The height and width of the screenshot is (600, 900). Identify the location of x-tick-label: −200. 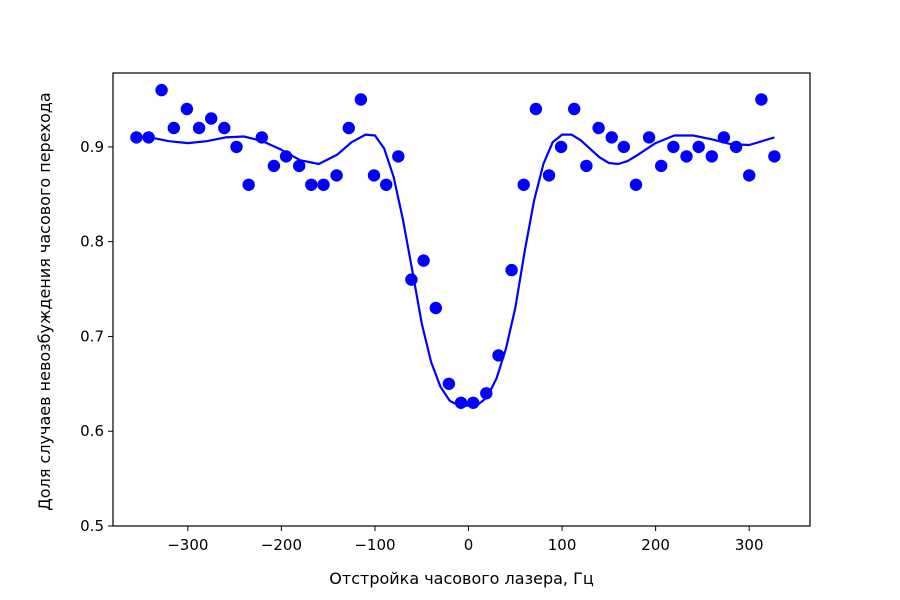
(281, 545).